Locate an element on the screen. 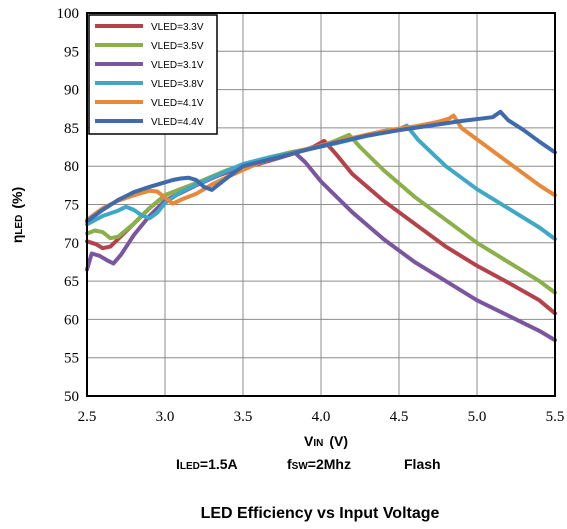  chart-title: LED Efficiency vs Input Voltage is located at coordinates (320, 513).